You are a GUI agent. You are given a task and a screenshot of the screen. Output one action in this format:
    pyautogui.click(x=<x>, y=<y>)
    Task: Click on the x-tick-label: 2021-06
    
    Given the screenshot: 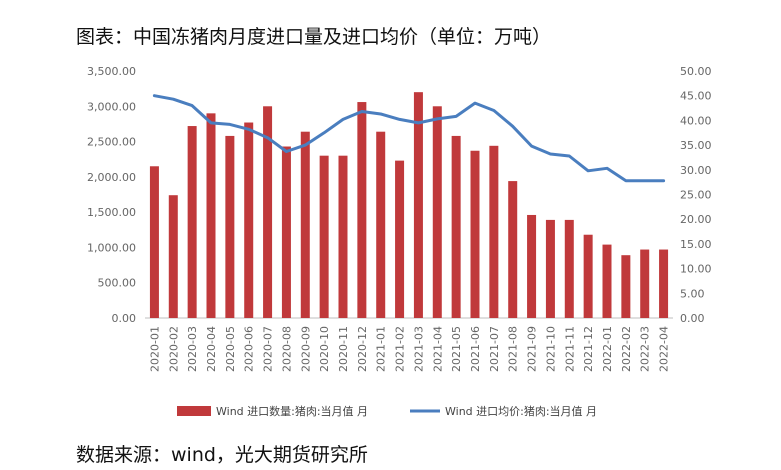 What is the action you would take?
    pyautogui.click(x=475, y=349)
    